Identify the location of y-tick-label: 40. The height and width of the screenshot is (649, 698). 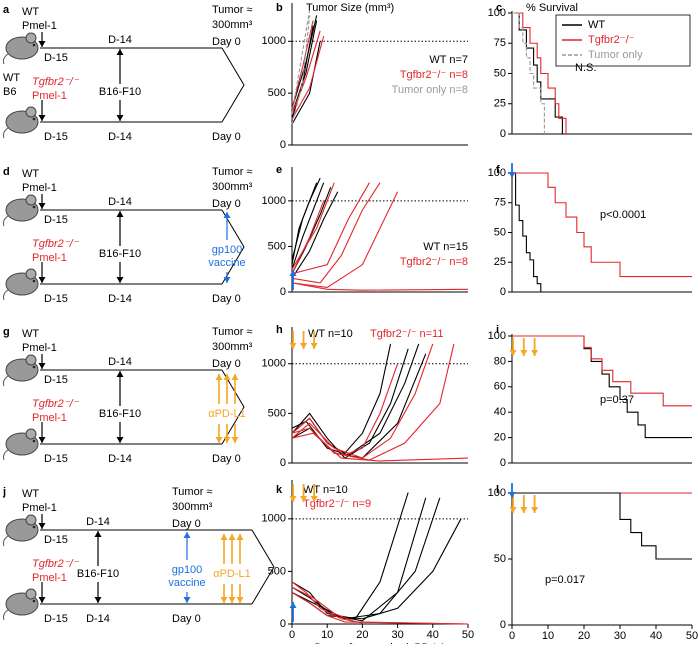
(500, 412).